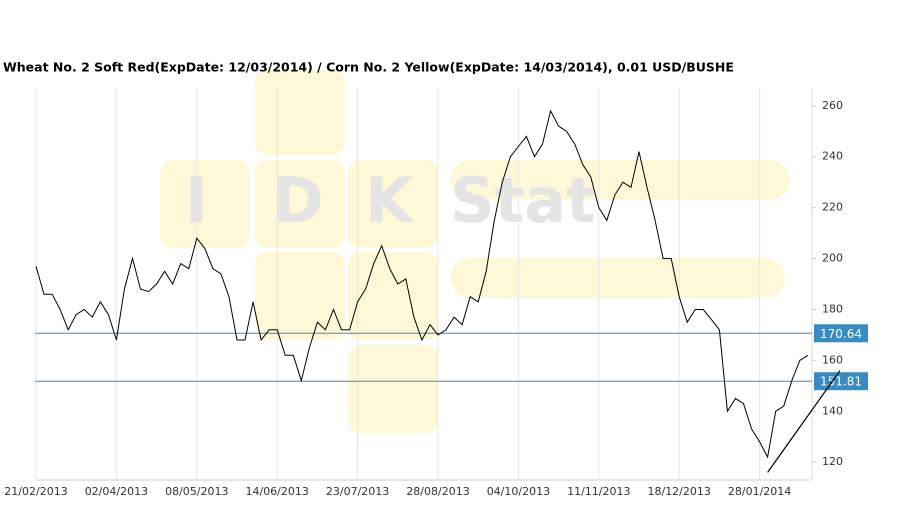 The height and width of the screenshot is (509, 908). I want to click on x-tick-label: 21/02/2013, so click(35, 491).